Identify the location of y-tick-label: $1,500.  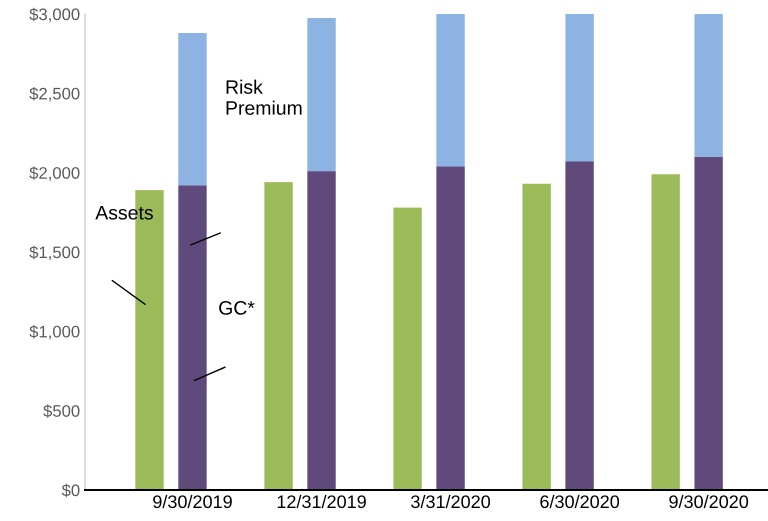
(54, 253).